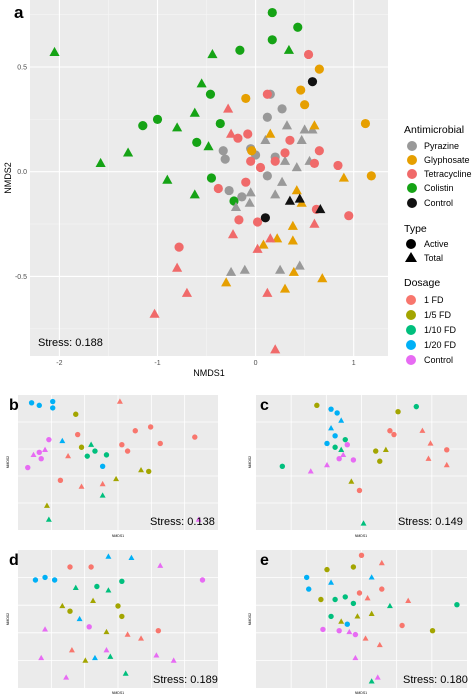 This screenshot has width=474, height=696. Describe the element at coordinates (21, 173) in the screenshot. I see `panel-a-y-ticks: -0.5 0.0 0.5` at that location.